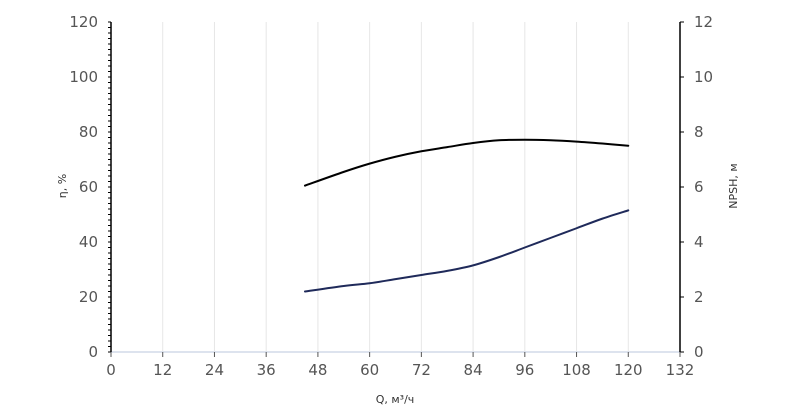  What do you see at coordinates (214, 370) in the screenshot?
I see `x-tick-label: 24` at bounding box center [214, 370].